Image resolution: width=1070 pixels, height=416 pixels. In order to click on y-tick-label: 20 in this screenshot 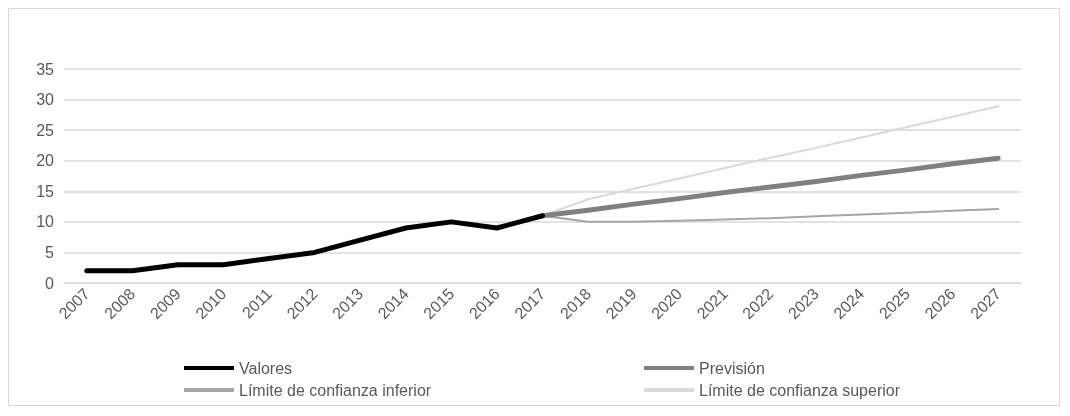, I will do `click(45, 161)`.